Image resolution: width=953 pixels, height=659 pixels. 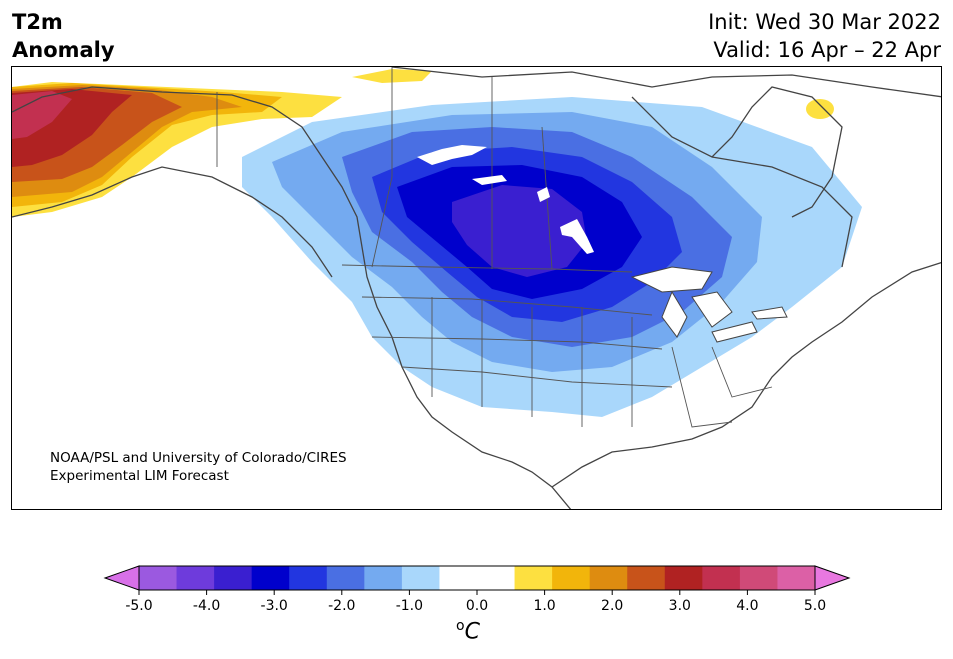 I want to click on canadian-lakes, so click(x=505, y=199).